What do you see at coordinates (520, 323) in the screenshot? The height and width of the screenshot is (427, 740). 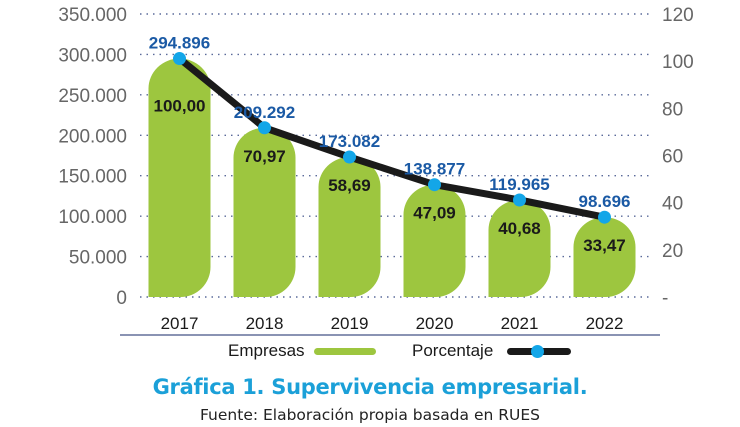 I see `x-tick-label: 2021` at bounding box center [520, 323].